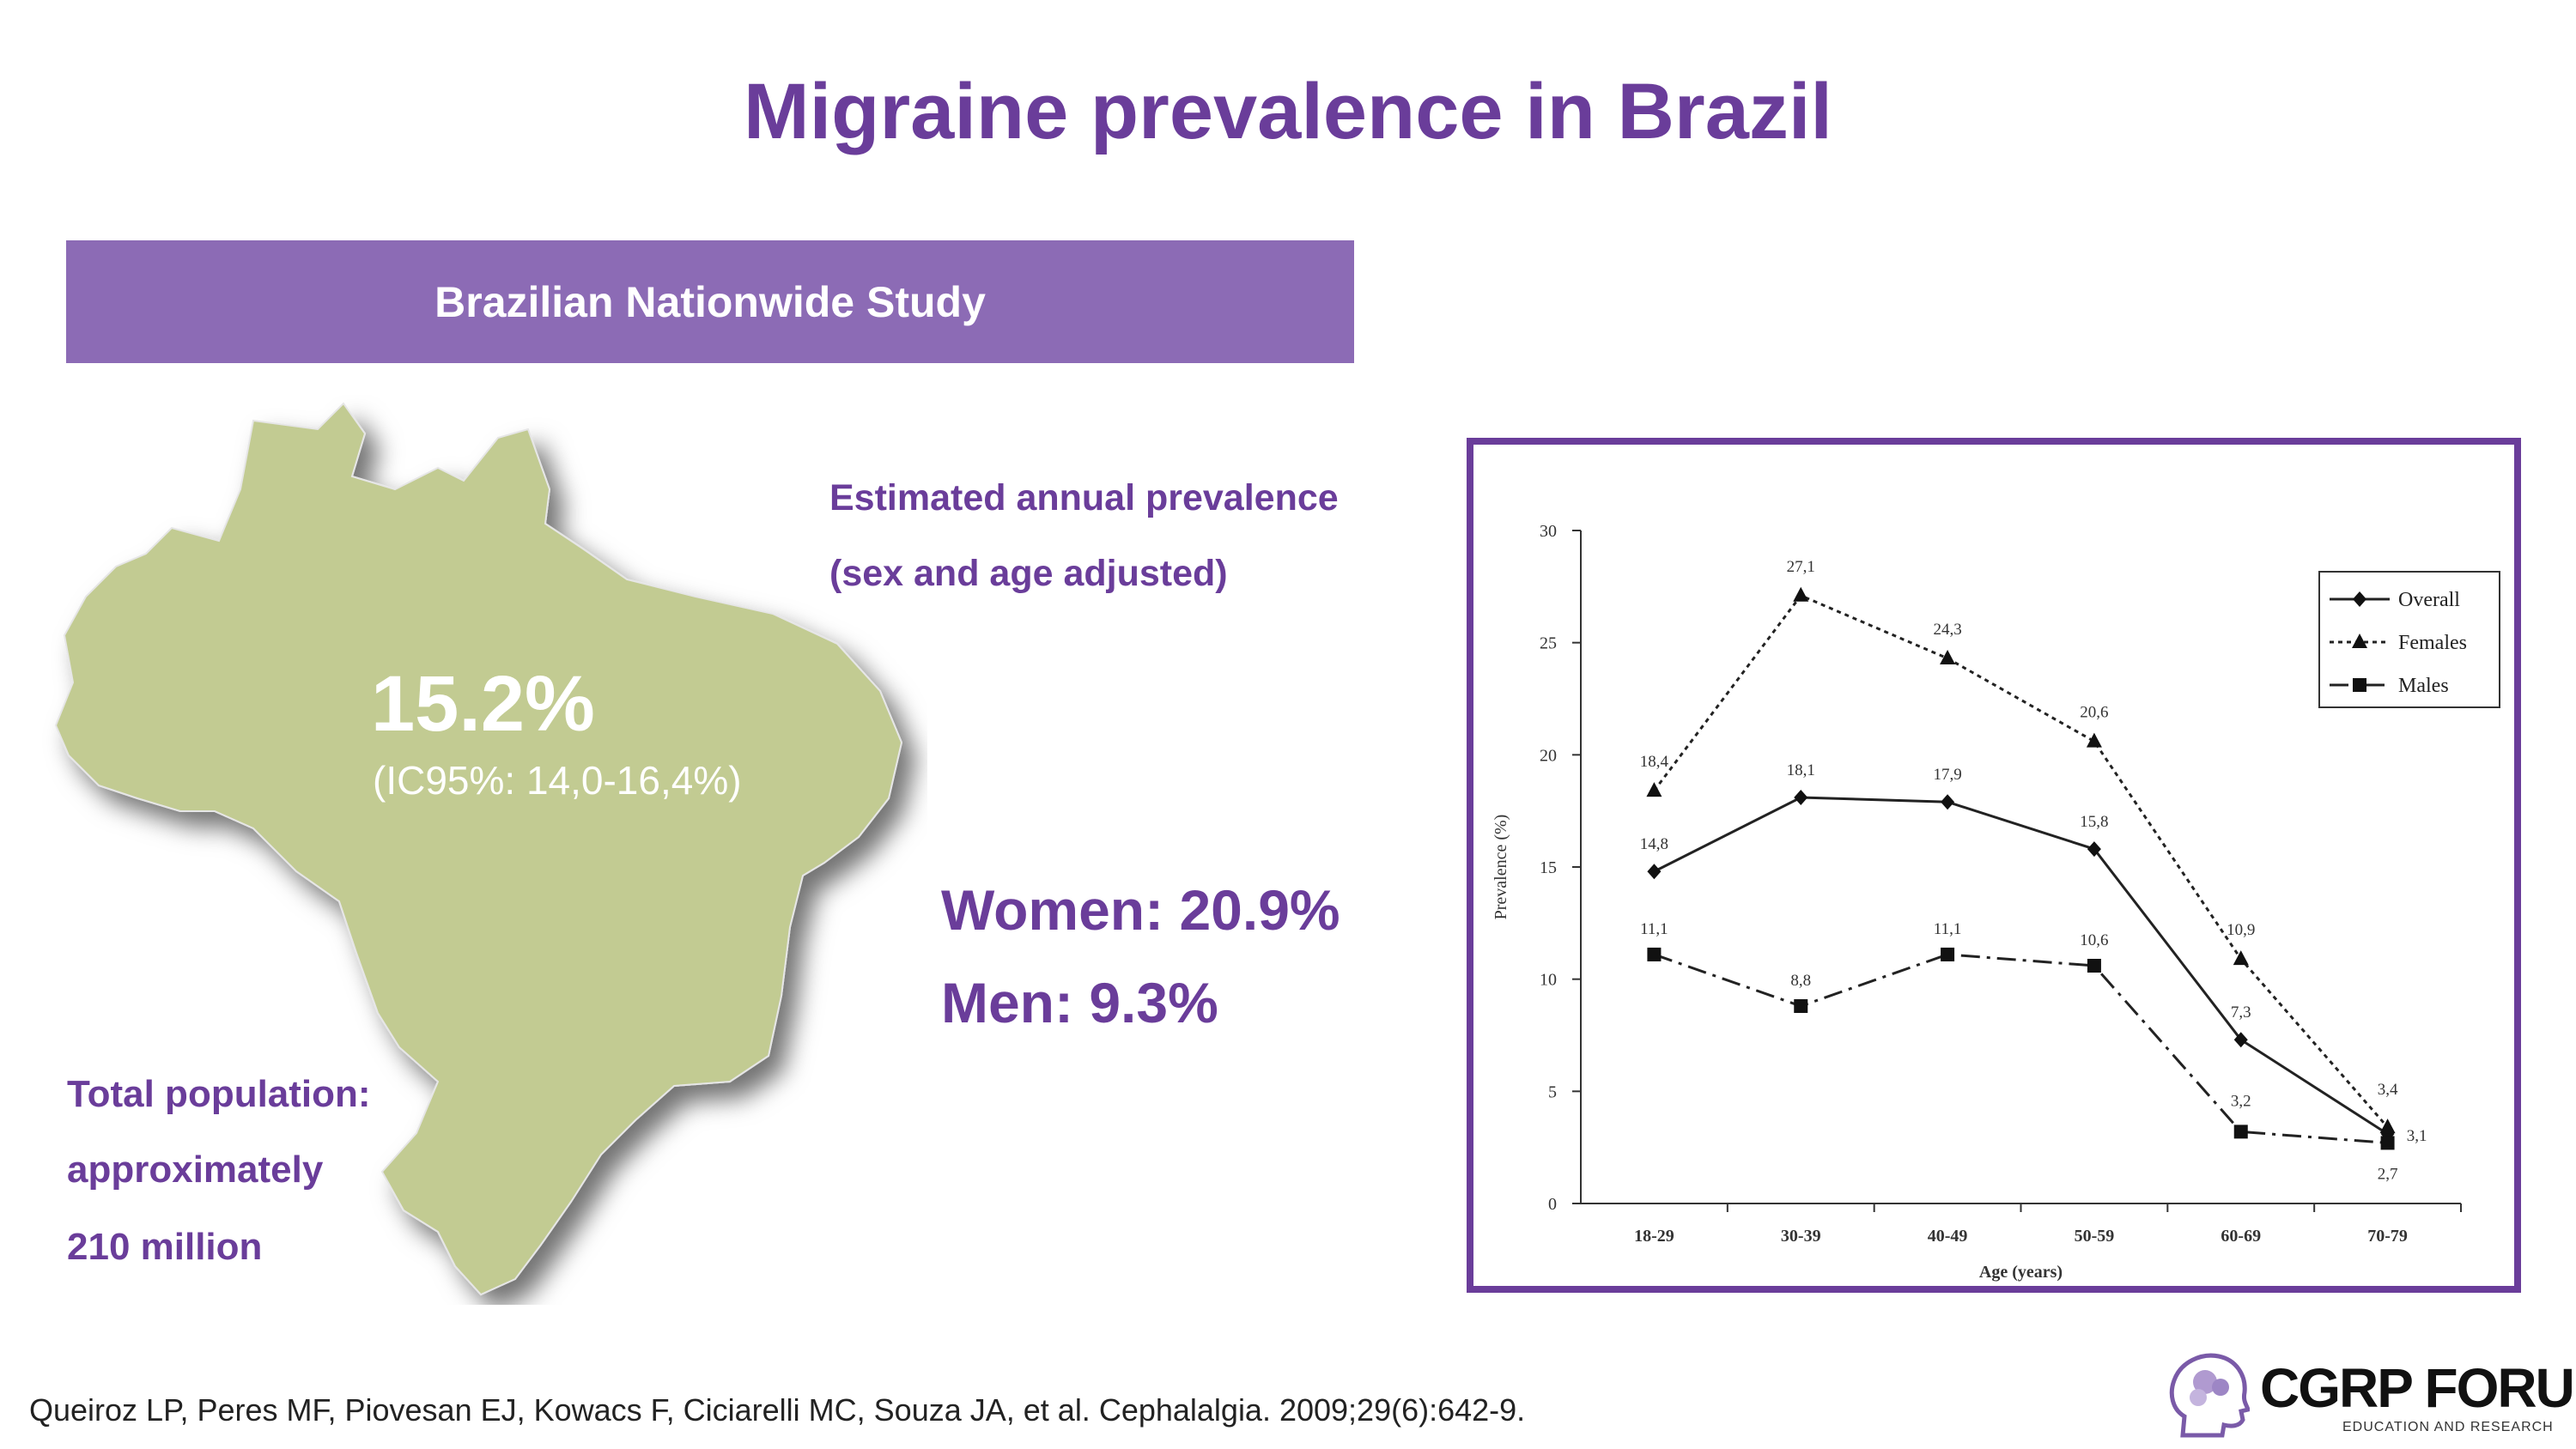 The height and width of the screenshot is (1449, 2576). I want to click on logo-name: CGRP FORUM, so click(2418, 1388).